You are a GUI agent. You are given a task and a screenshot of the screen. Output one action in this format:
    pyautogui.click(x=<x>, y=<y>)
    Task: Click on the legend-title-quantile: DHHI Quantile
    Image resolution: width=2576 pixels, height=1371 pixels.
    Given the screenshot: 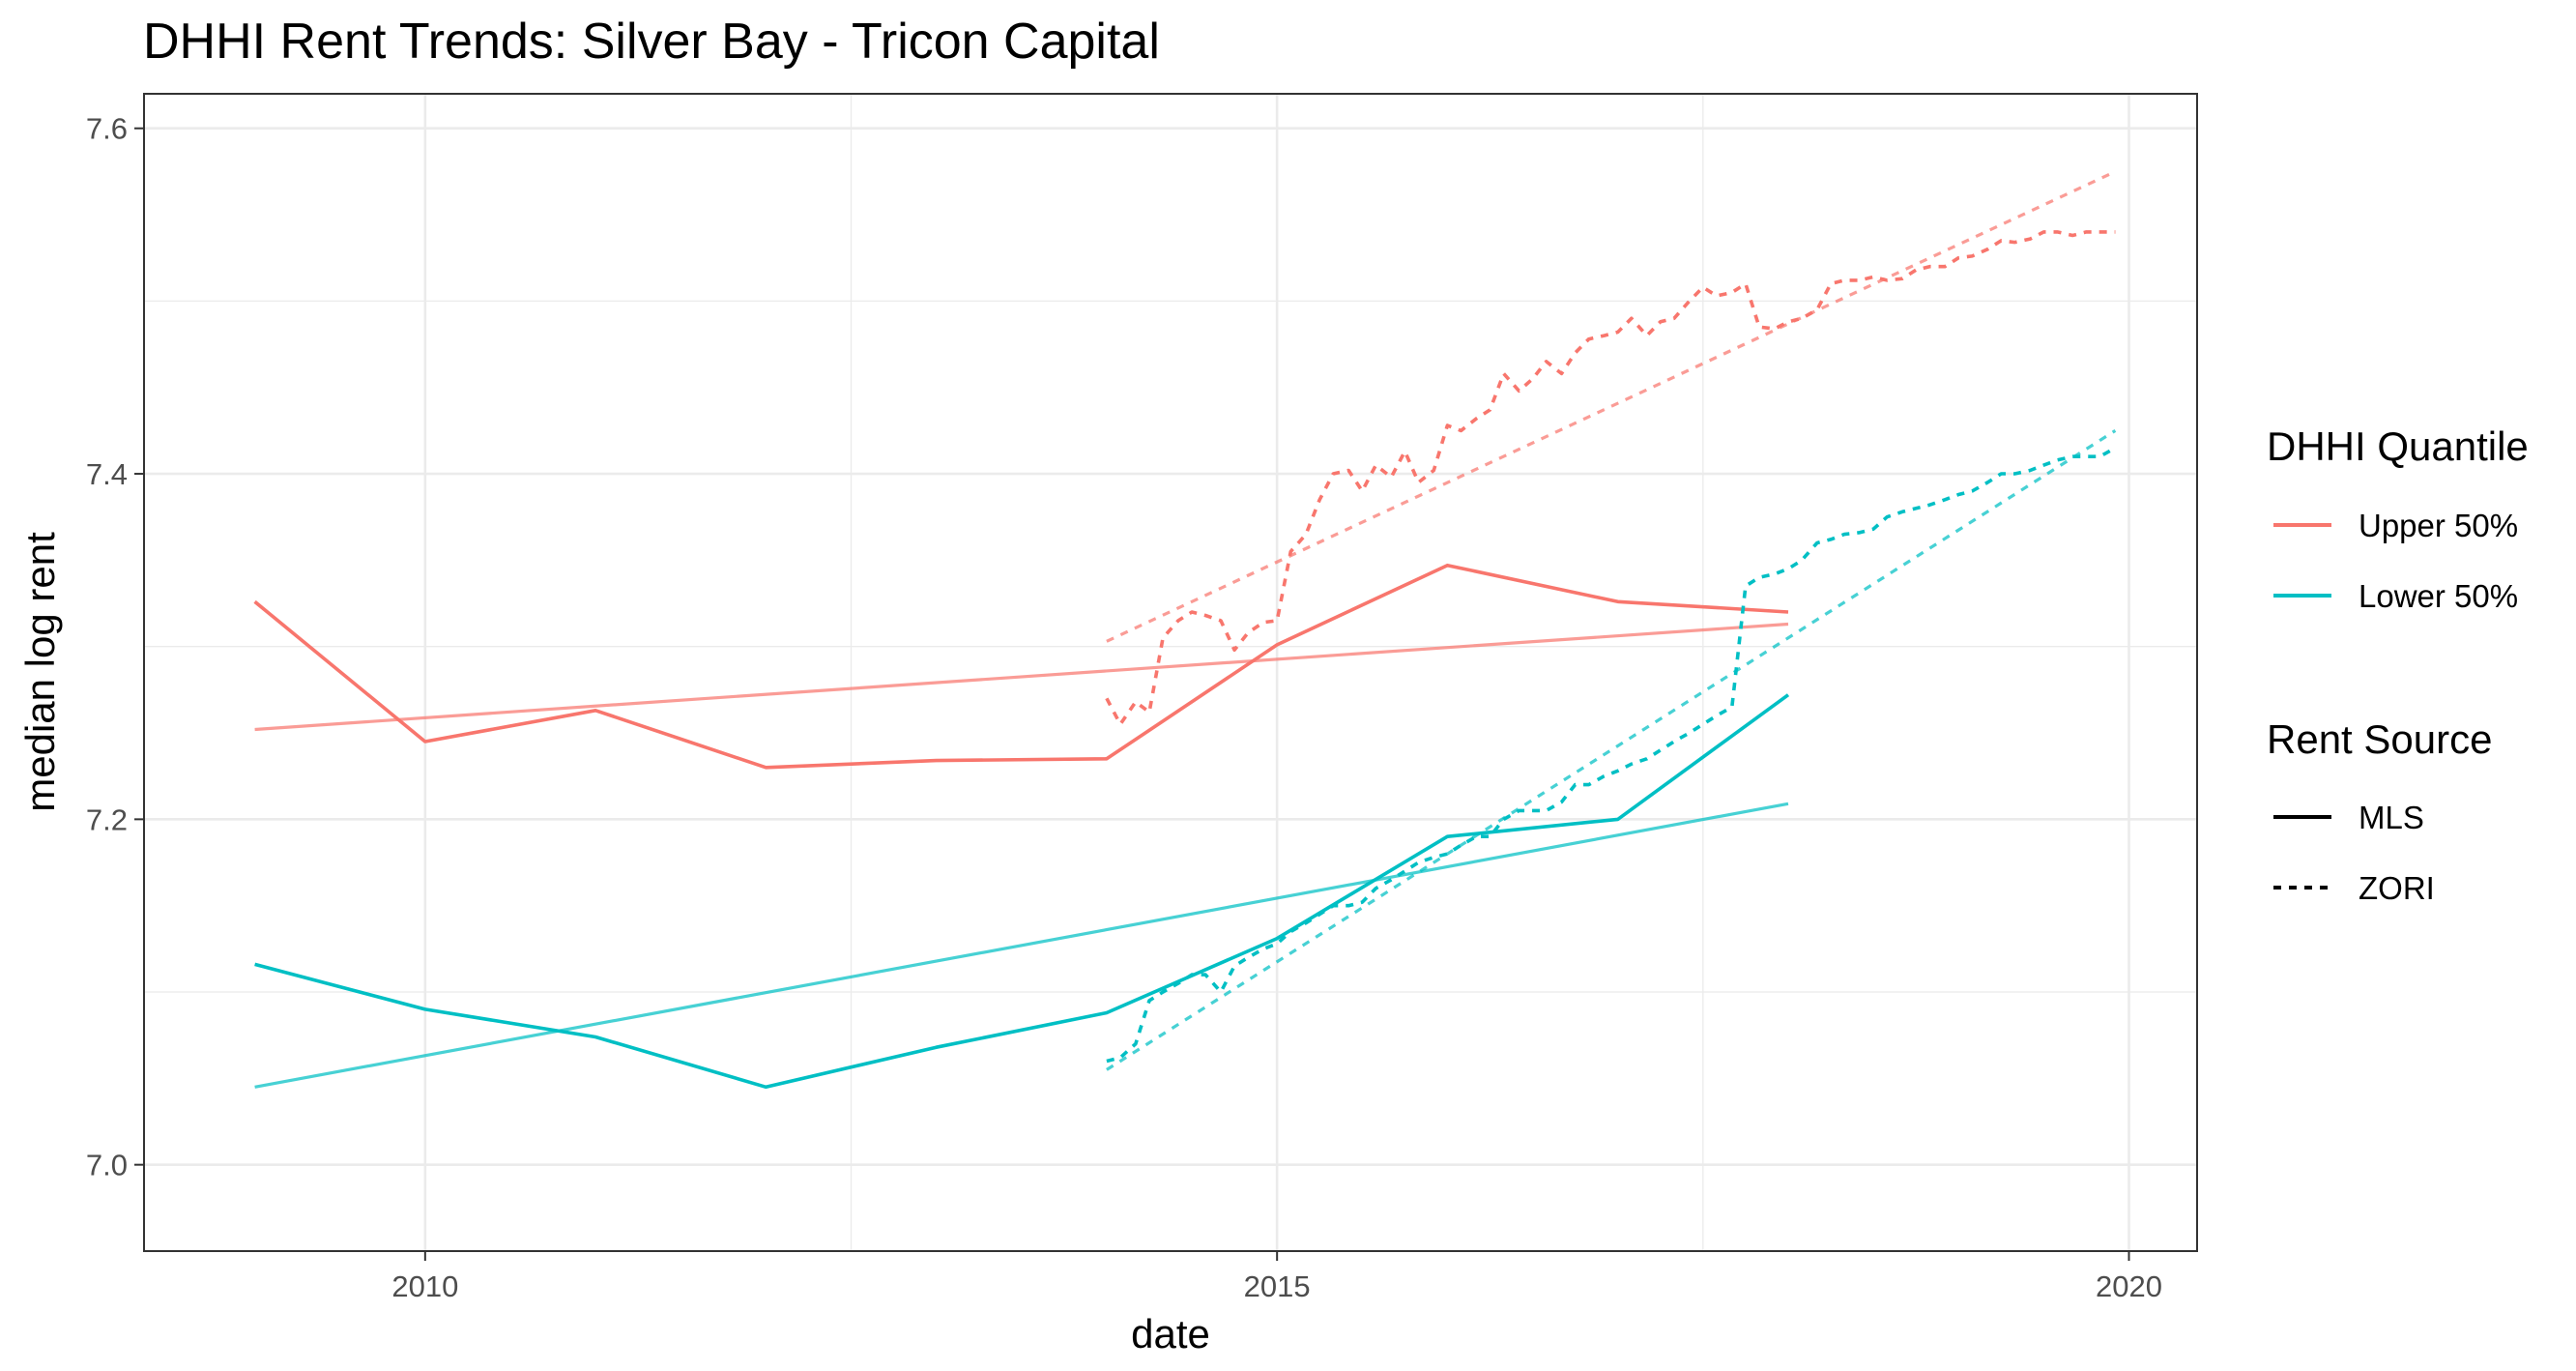 What is the action you would take?
    pyautogui.click(x=2398, y=446)
    